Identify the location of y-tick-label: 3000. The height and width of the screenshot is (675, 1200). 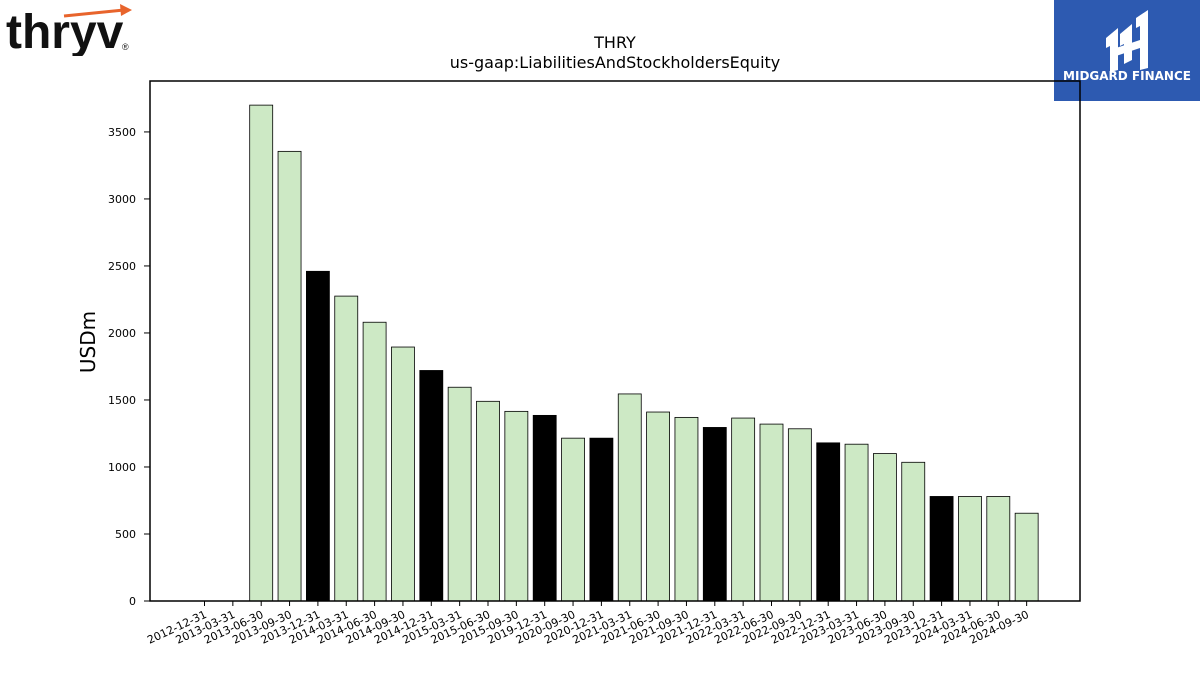
(122, 199).